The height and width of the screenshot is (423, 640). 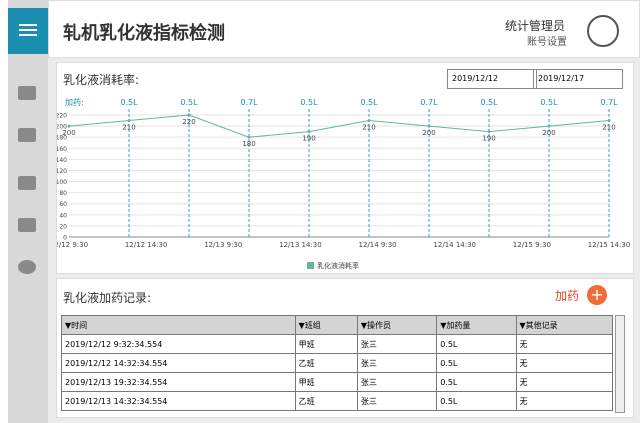 I want to click on y-tick-label: 60, so click(x=63, y=204).